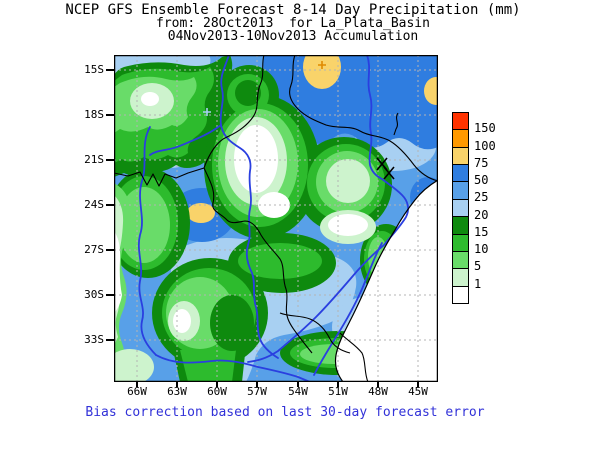 Image resolution: width=600 pixels, height=450 pixels. What do you see at coordinates (481, 180) in the screenshot?
I see `legend-level-label: 50` at bounding box center [481, 180].